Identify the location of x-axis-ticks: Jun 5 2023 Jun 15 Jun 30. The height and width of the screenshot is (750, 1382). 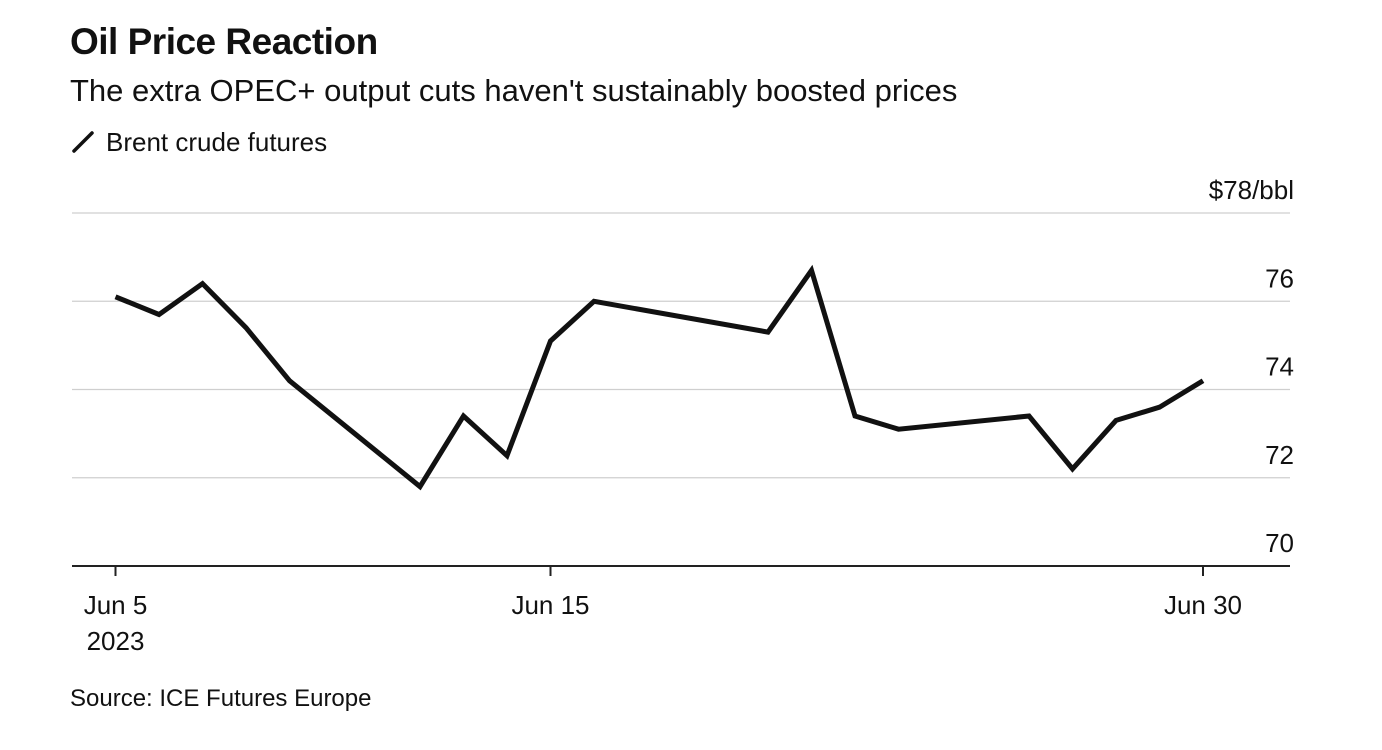
(663, 611).